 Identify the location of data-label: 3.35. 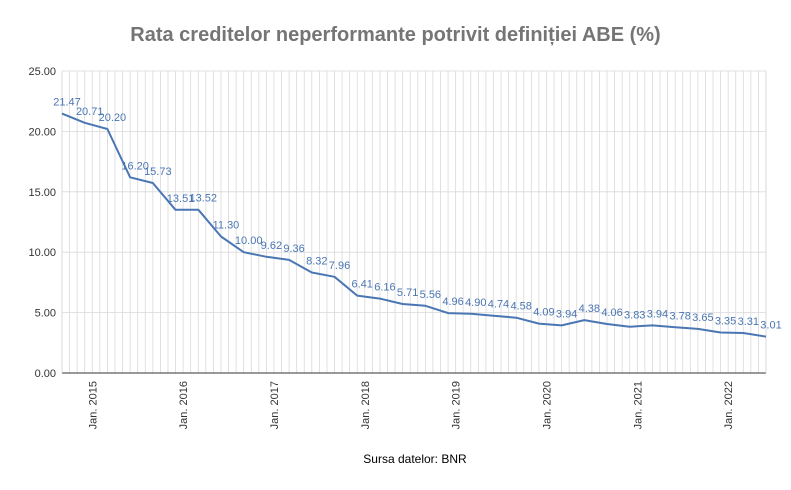
(725, 322).